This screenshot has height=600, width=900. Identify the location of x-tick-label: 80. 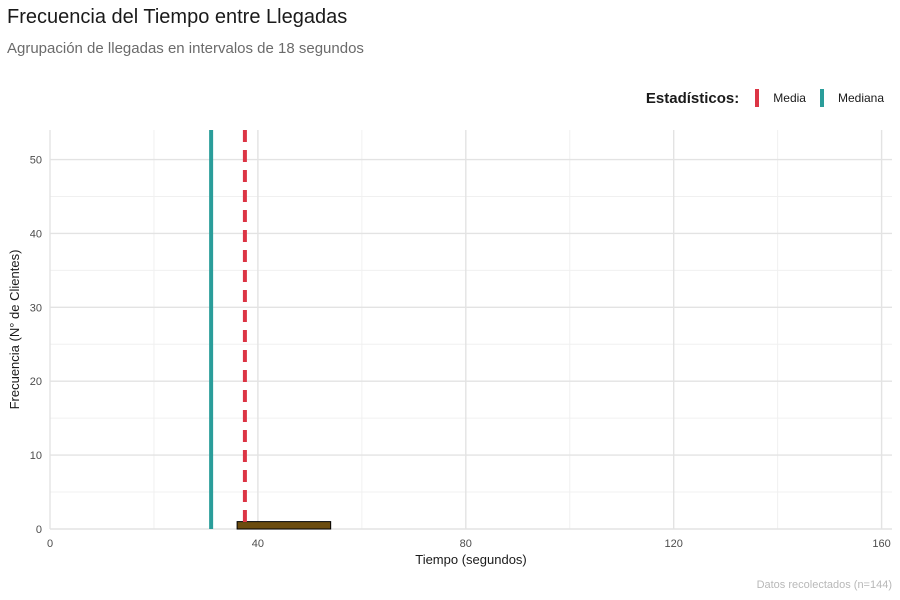
(466, 544).